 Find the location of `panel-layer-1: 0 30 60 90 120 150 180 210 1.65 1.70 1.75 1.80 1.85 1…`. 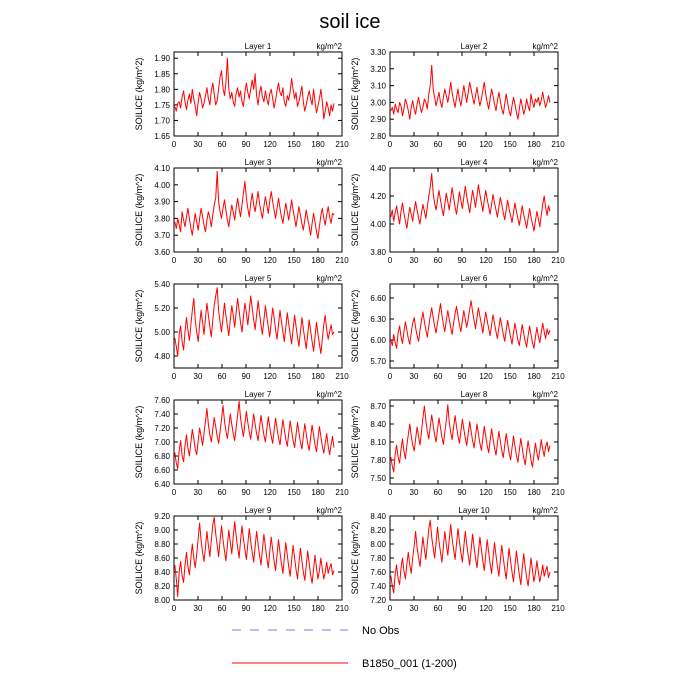

panel-layer-1: 0 30 60 90 120 150 180 210 1.65 1.70 1.75 1.80 1.85 1… is located at coordinates (241, 95).